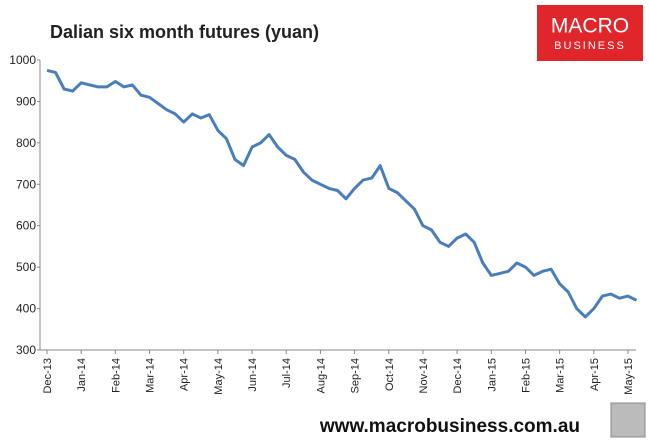  I want to click on x-tick-label: Jan-15, so click(492, 375).